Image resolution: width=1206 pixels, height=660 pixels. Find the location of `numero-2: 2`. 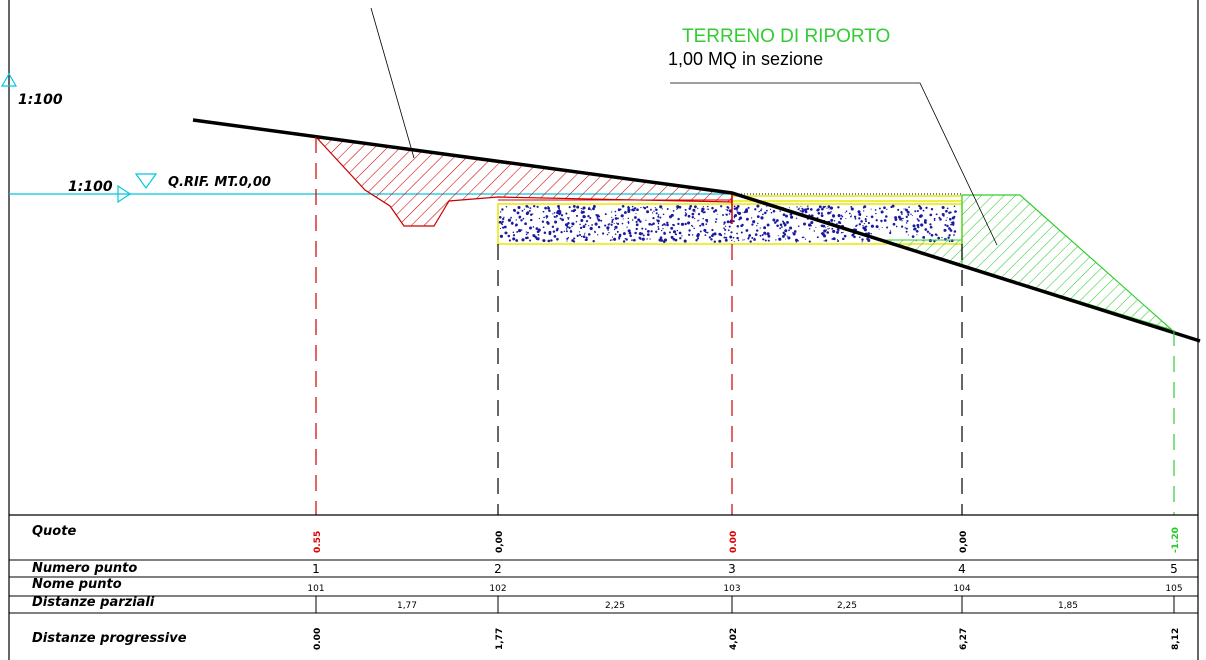

numero-2: 2 is located at coordinates (498, 569).